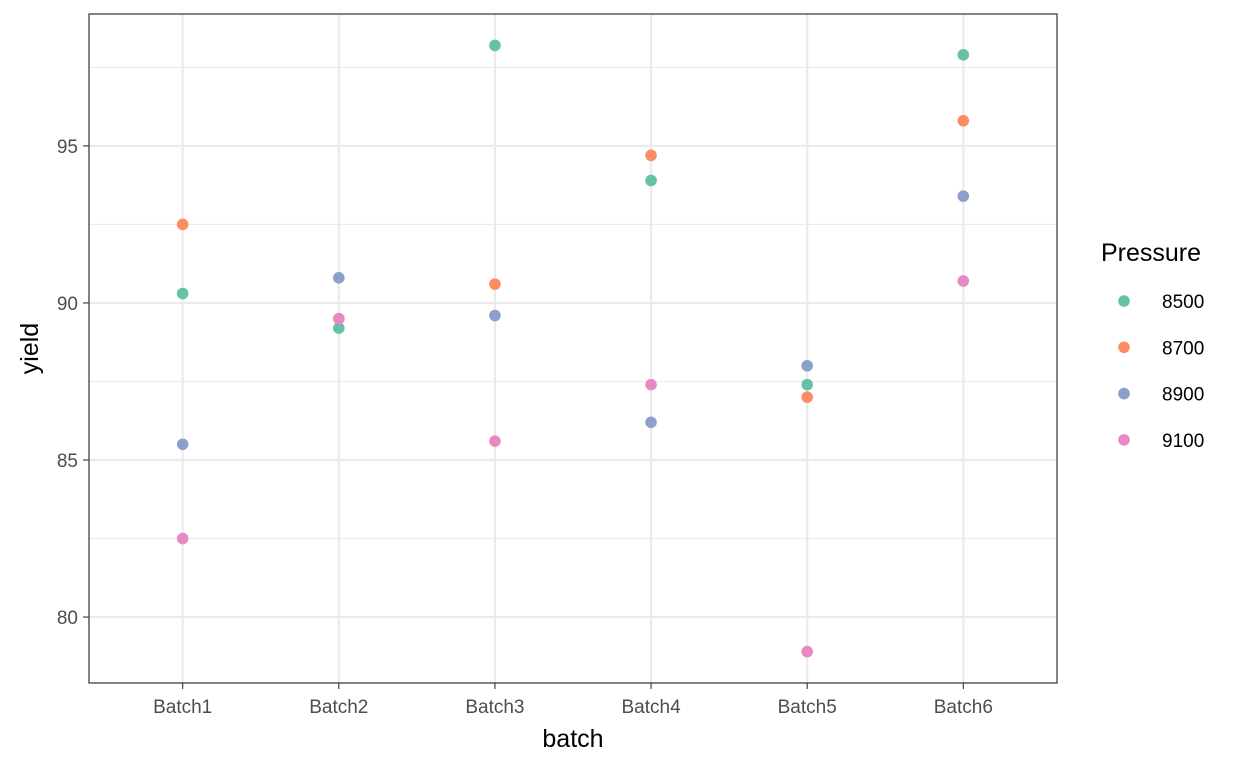  What do you see at coordinates (1183, 348) in the screenshot?
I see `legend-label-8700: 8700` at bounding box center [1183, 348].